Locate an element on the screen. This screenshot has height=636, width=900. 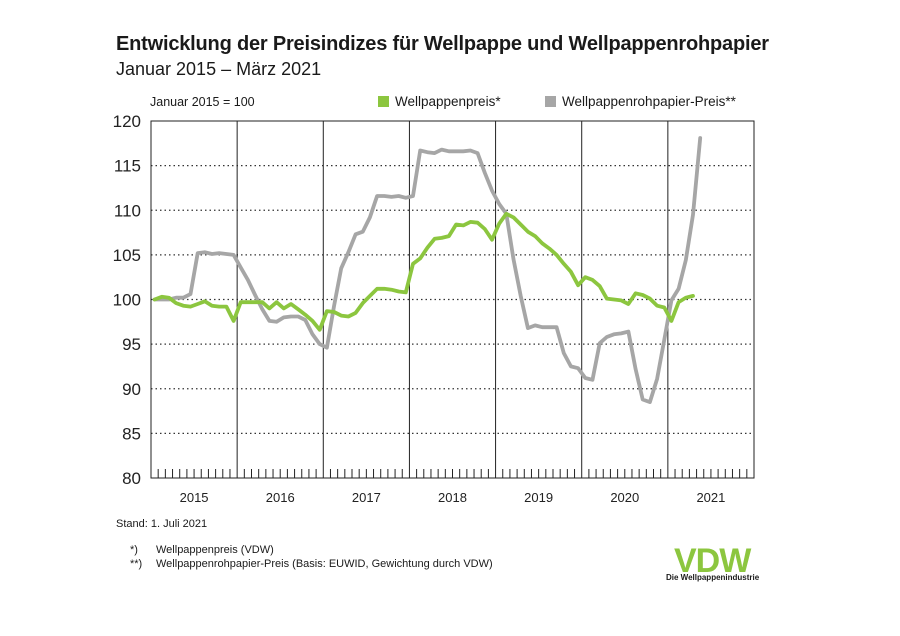
footnote-1: *) Wellpappenpreis (VDW) is located at coordinates (202, 550).